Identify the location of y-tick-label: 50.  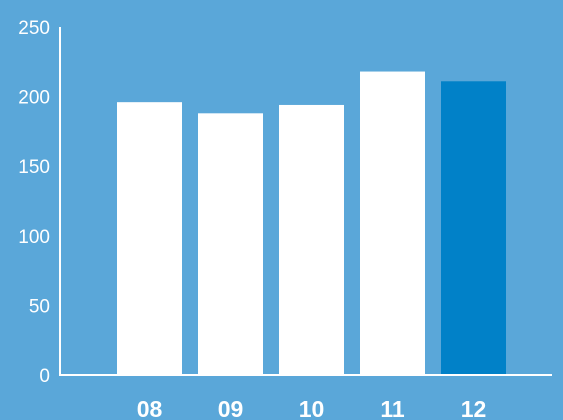
(39, 306).